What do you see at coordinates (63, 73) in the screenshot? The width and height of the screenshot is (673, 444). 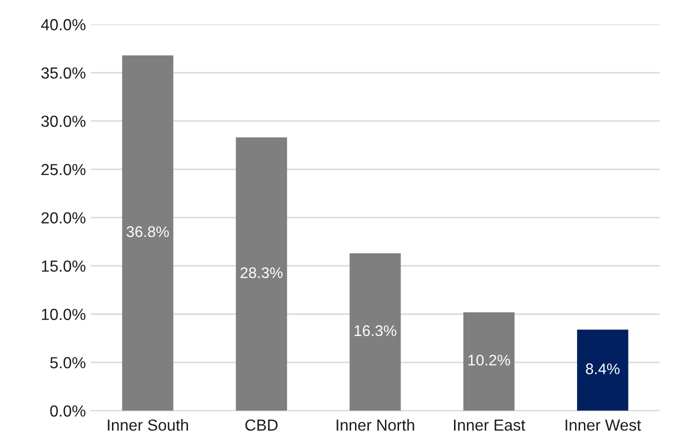 I see `y-tick-label: 35.0%` at bounding box center [63, 73].